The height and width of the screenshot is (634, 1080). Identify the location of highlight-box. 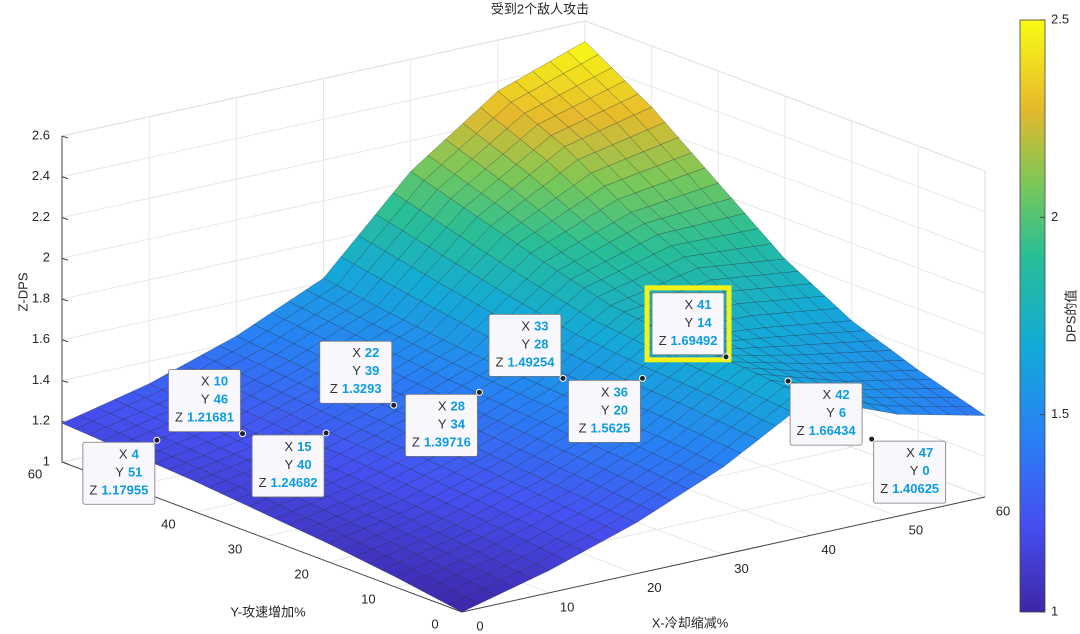
(688, 324).